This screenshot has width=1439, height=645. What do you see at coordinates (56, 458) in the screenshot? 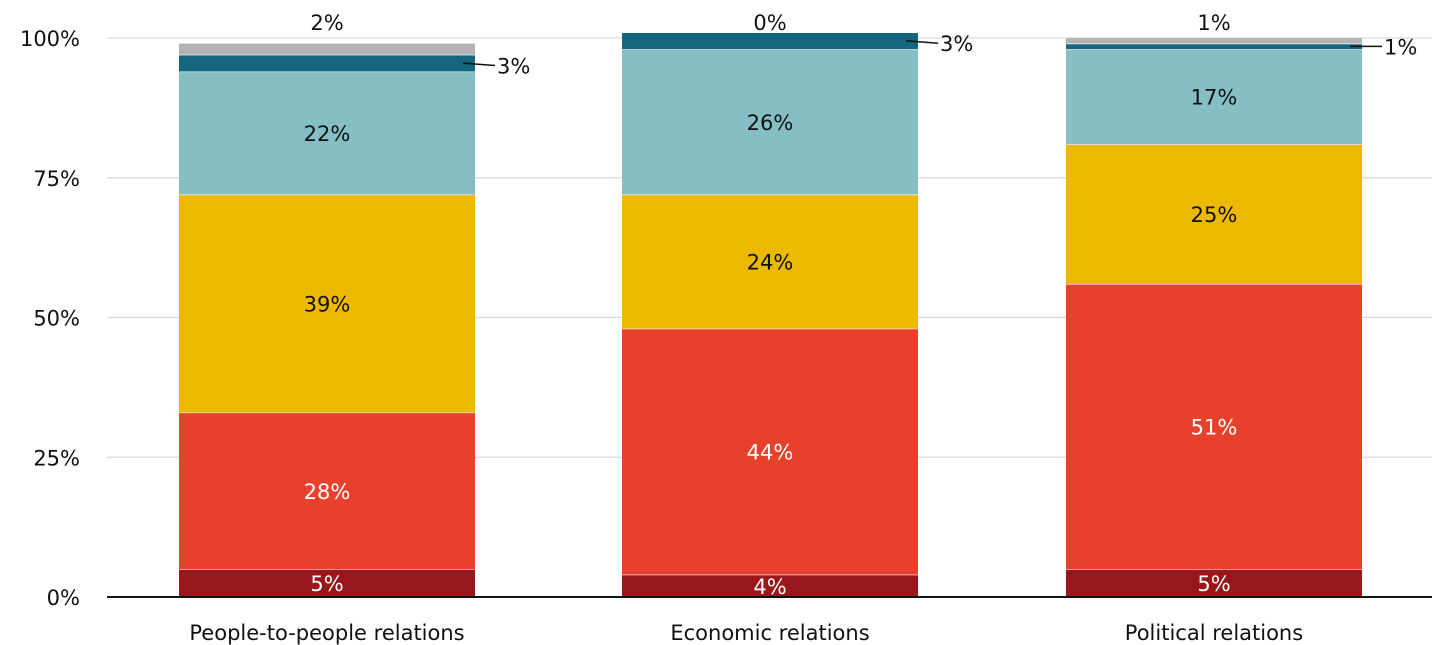
I see `y-tick-label: 25%` at bounding box center [56, 458].